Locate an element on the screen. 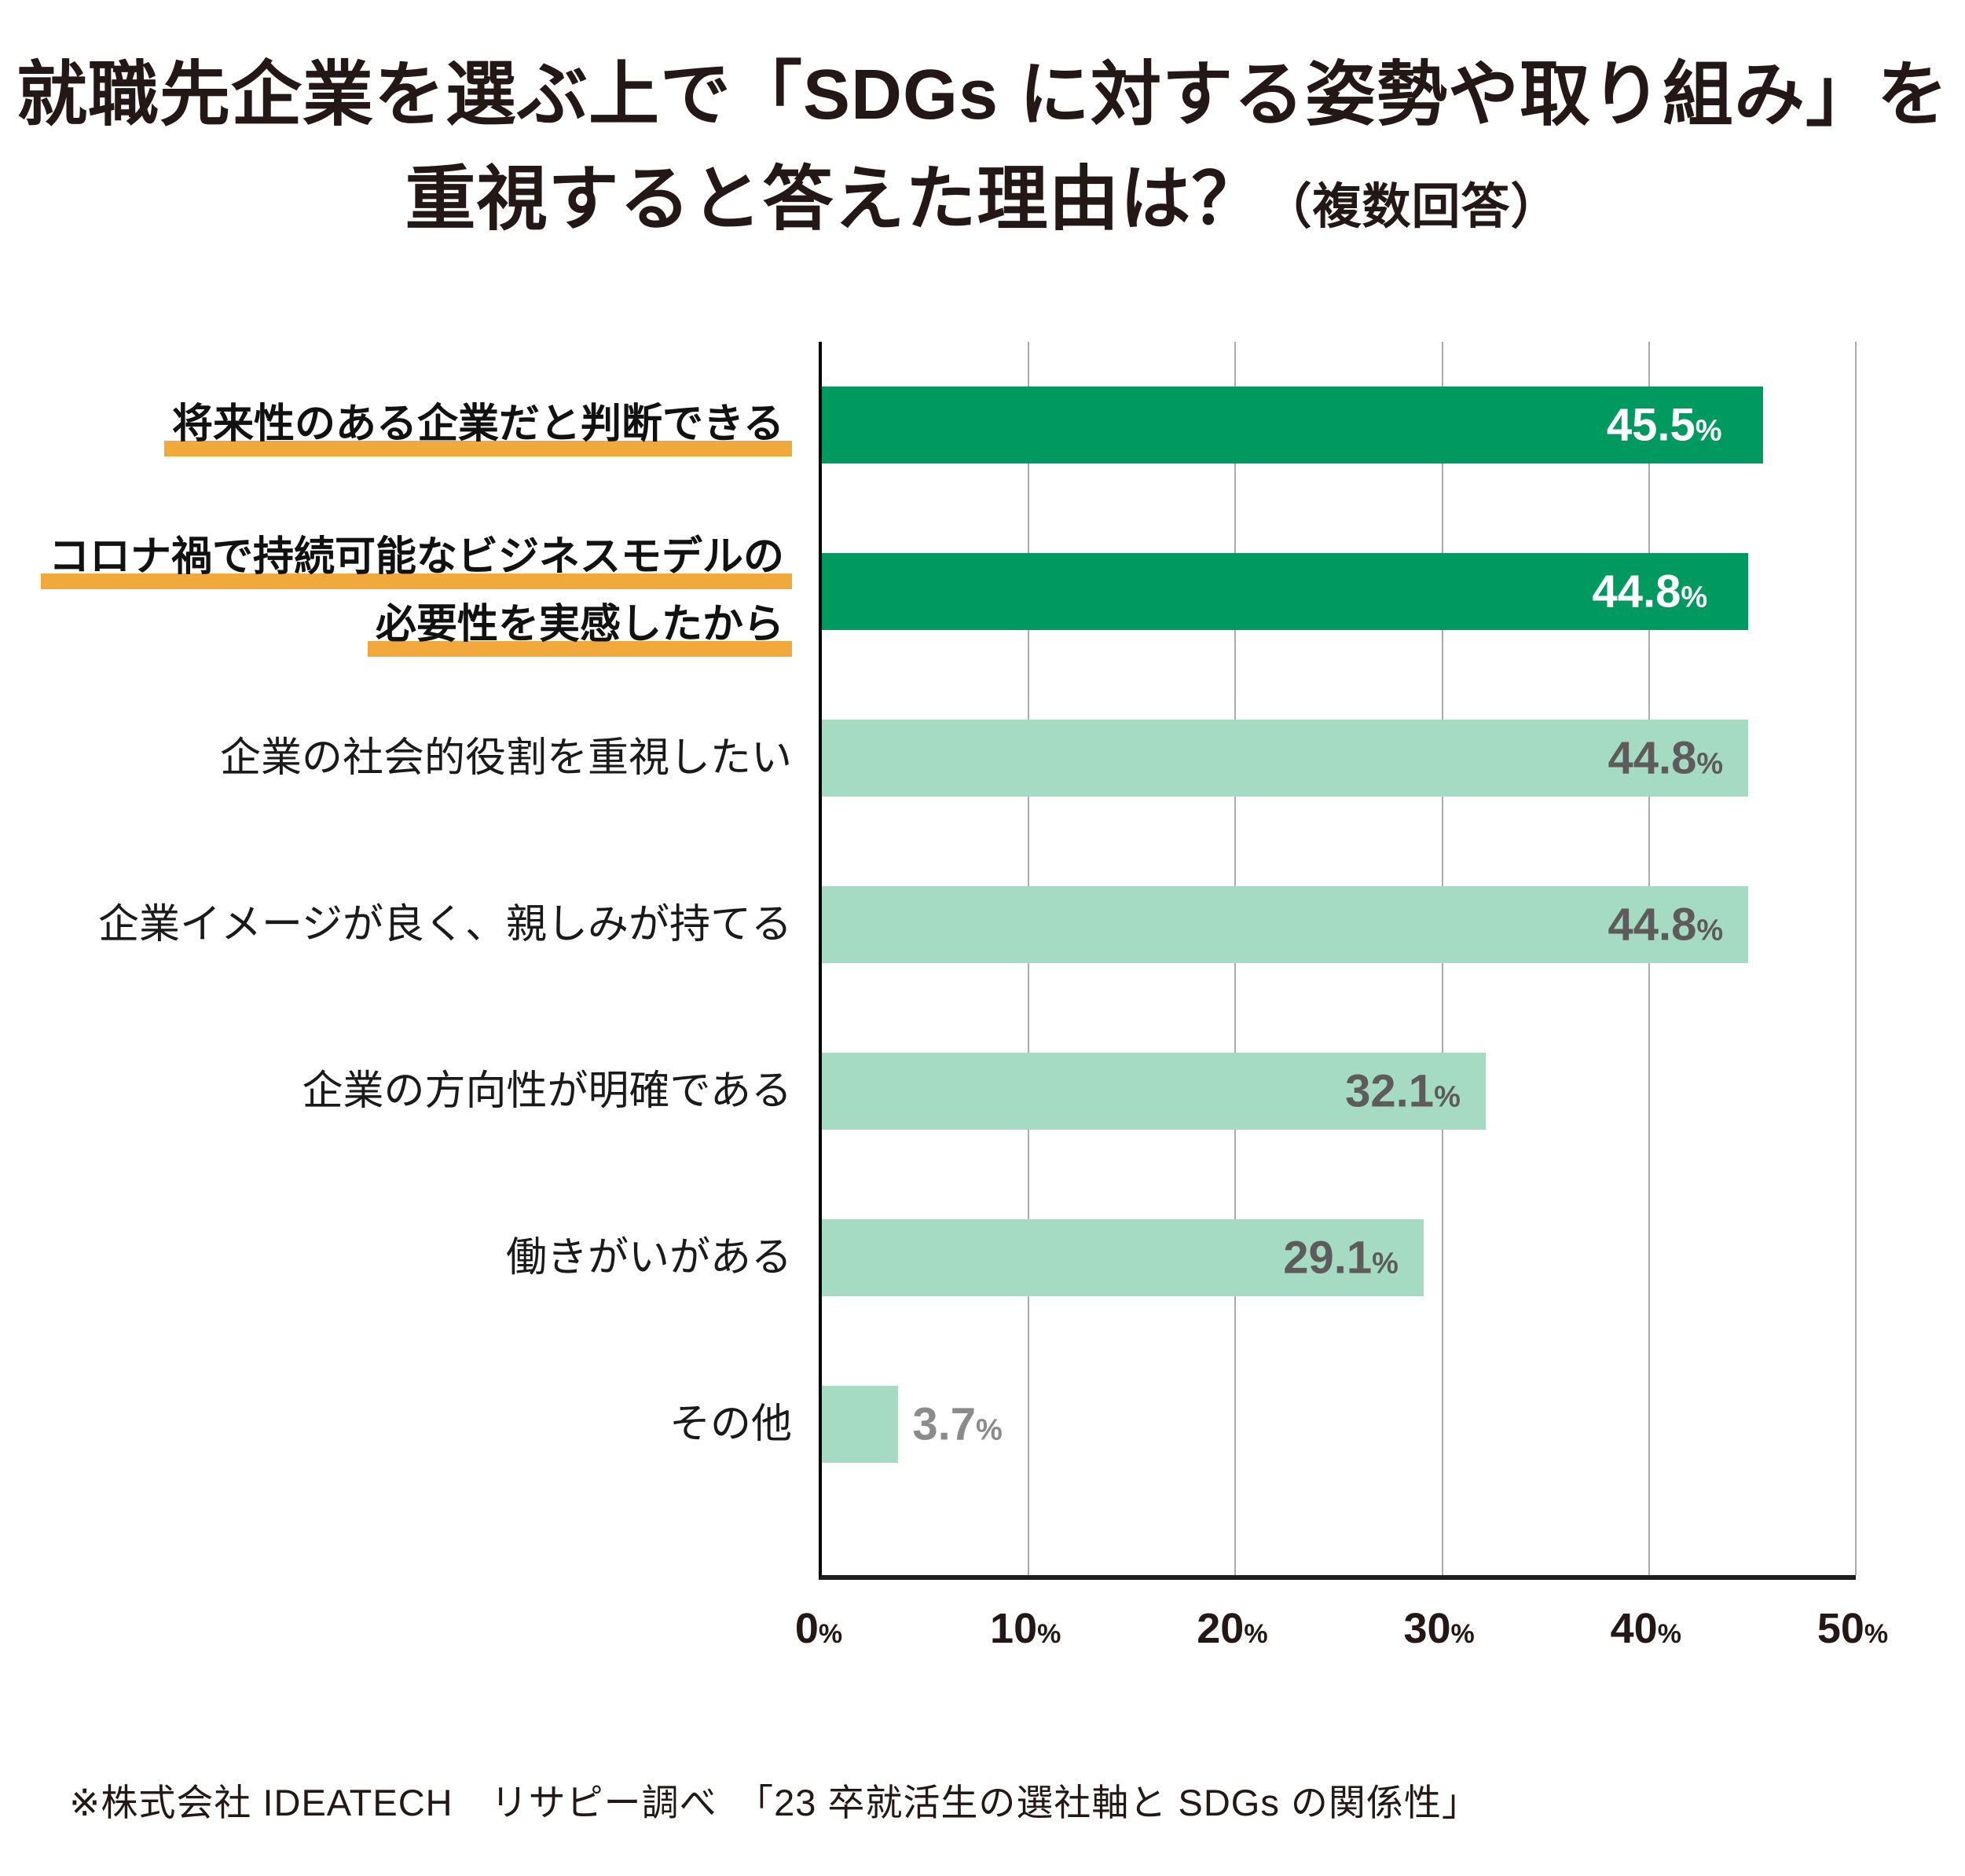 Image resolution: width=1965 pixels, height=1876 pixels. x-axis: 0% 10% 20% 30% 40% 50% is located at coordinates (1341, 1640).